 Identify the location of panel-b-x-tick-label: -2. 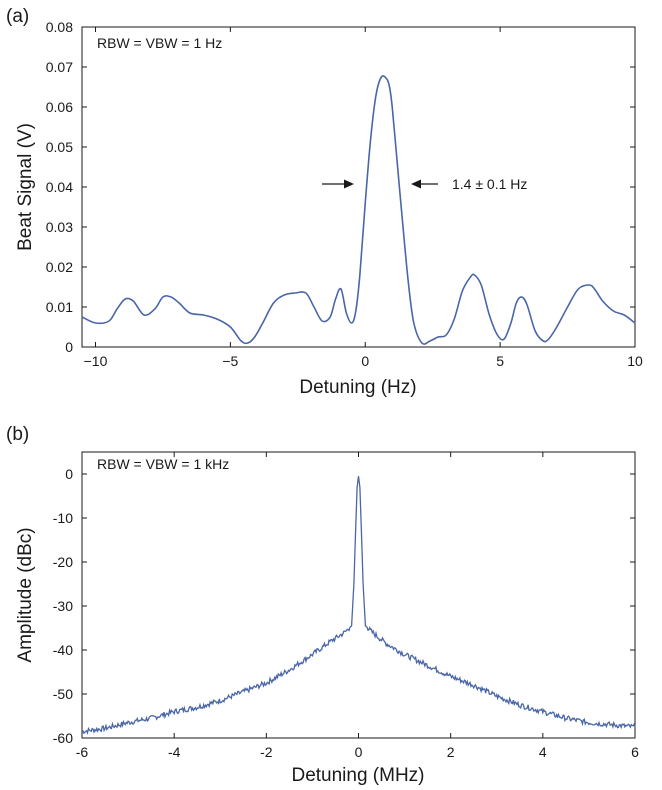
(266, 752).